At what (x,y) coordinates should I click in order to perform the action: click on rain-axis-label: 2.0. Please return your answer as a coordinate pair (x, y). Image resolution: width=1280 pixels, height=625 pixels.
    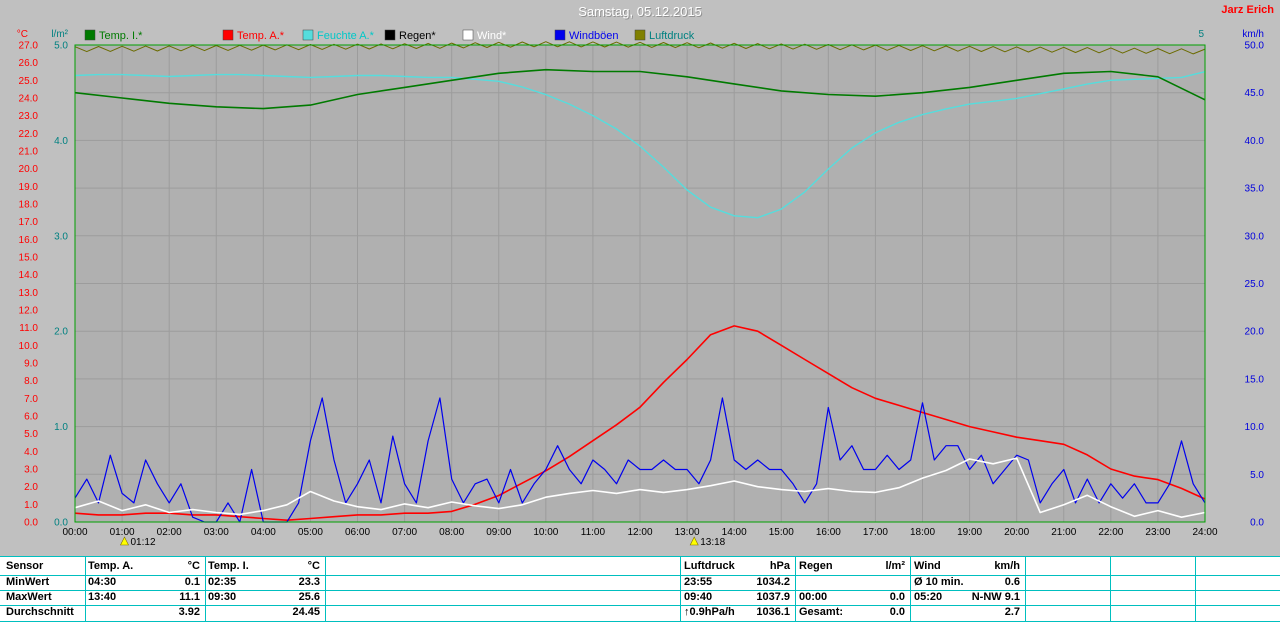
    Looking at the image, I should click on (61, 332).